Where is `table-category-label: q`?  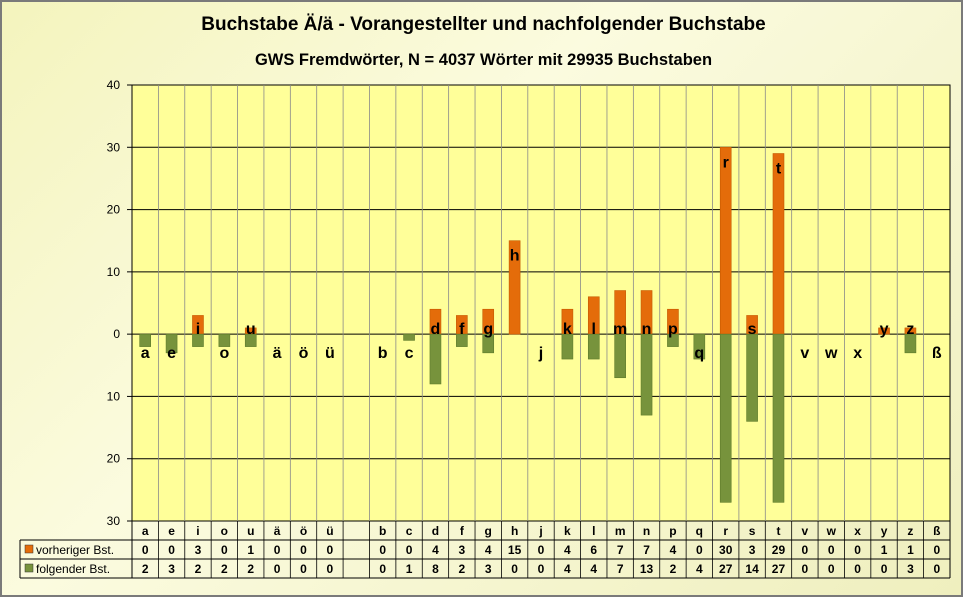 table-category-label: q is located at coordinates (699, 531).